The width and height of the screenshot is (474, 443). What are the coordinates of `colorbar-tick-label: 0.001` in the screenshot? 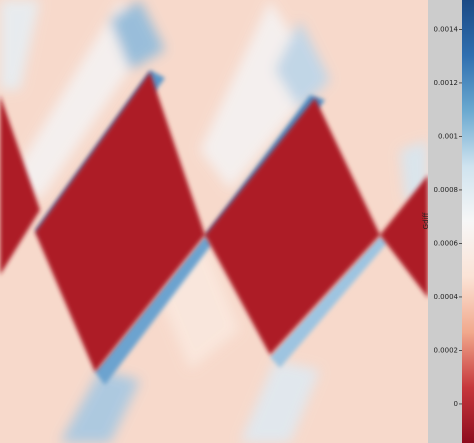 It's located at (448, 136).